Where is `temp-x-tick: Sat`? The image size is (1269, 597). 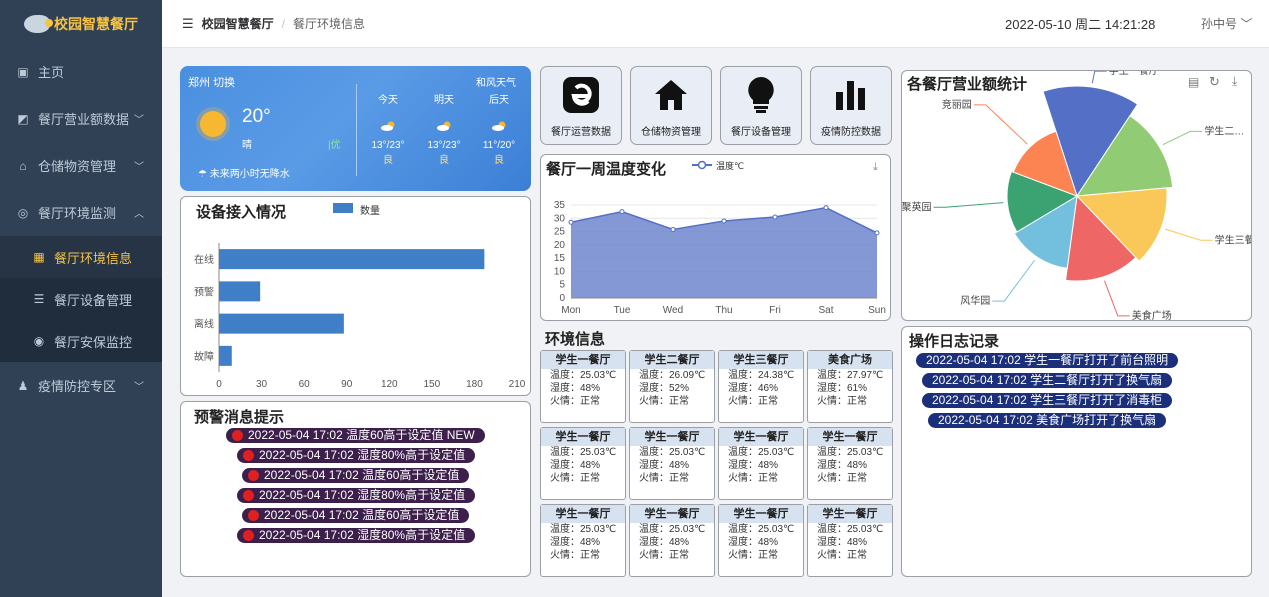
temp-x-tick: Sat is located at coordinates (825, 310).